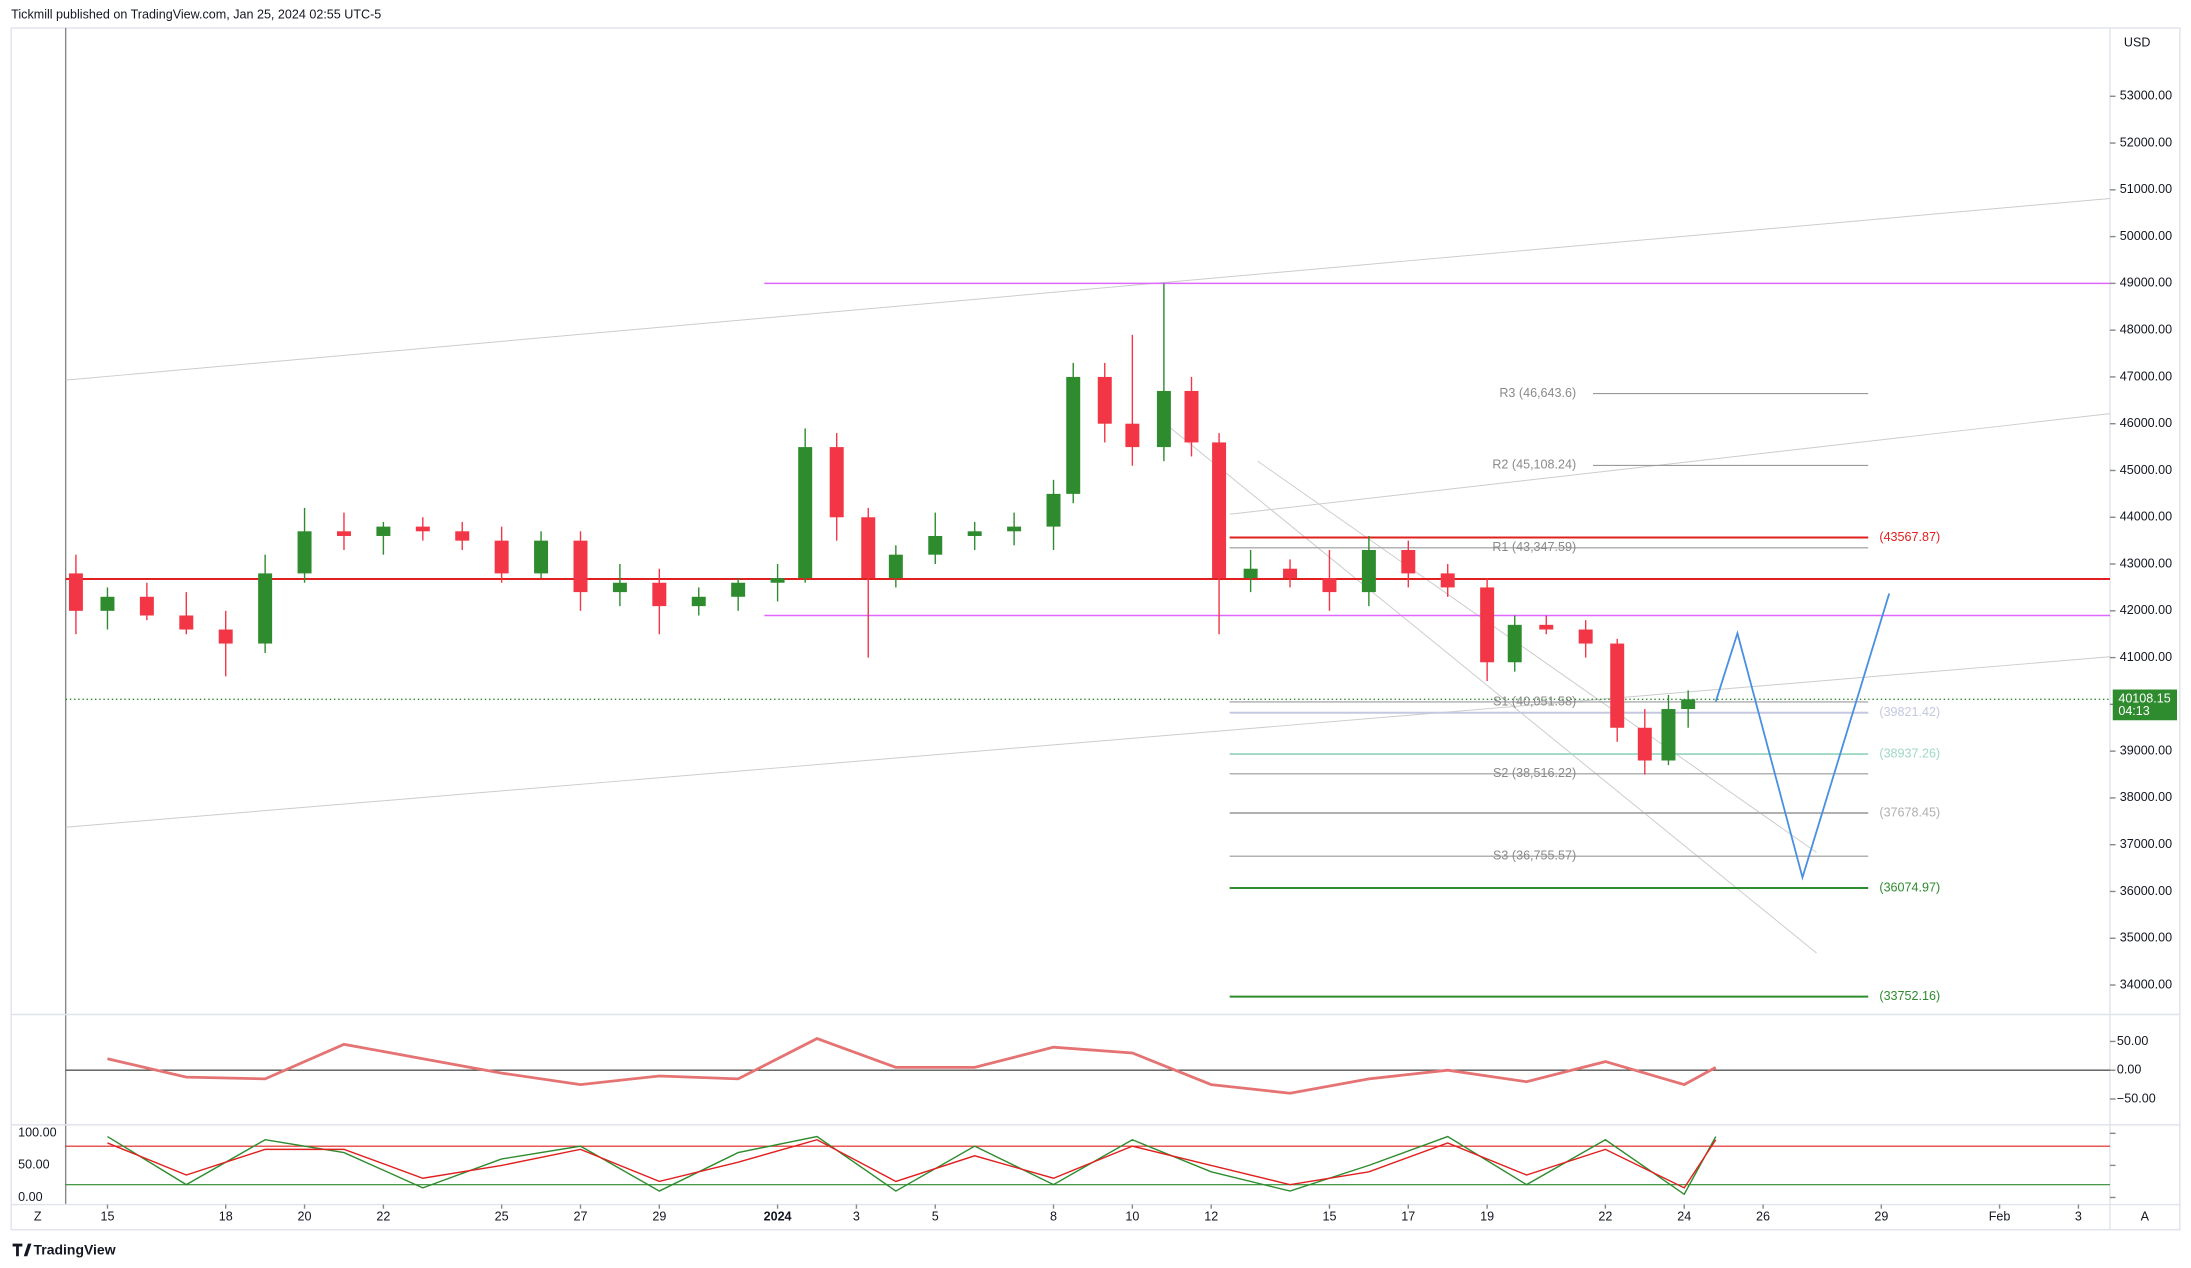  What do you see at coordinates (2146, 423) in the screenshot?
I see `y-tick-label: 46000.00` at bounding box center [2146, 423].